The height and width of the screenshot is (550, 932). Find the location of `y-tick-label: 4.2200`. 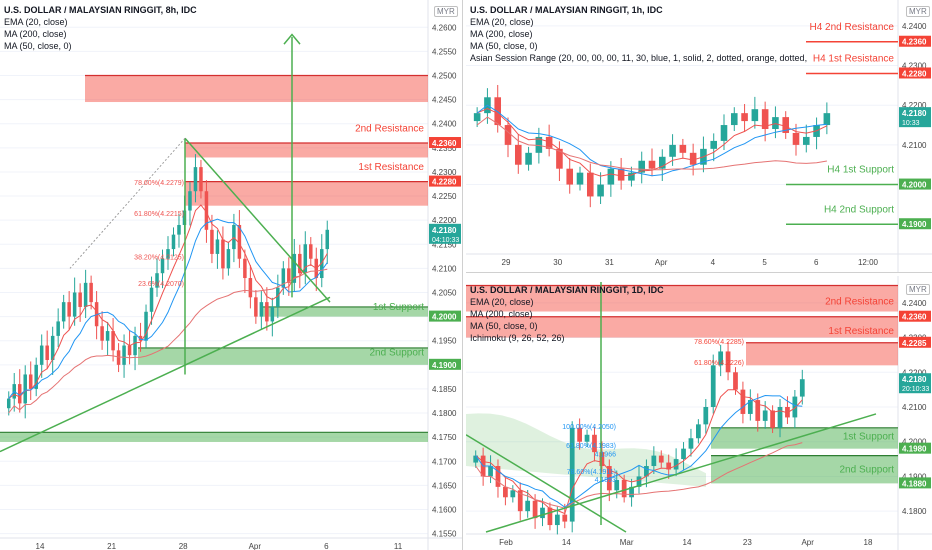

y-tick-label: 4.2200 is located at coordinates (914, 372).